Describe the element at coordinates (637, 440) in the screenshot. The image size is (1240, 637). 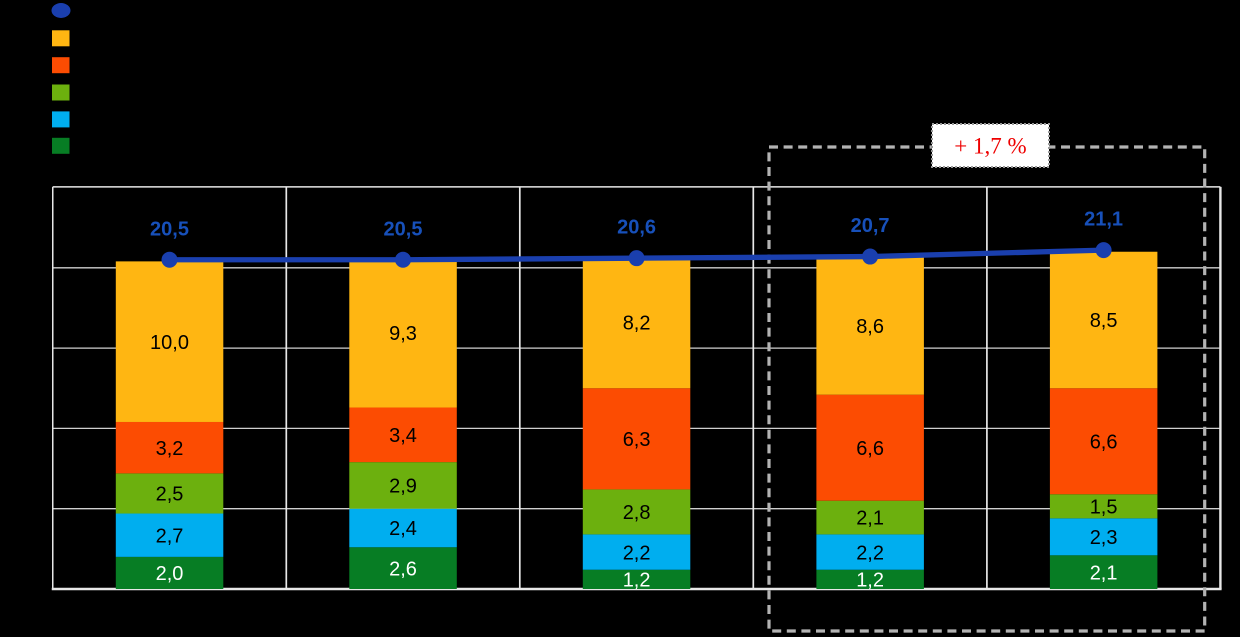
I see `svg-text: 6,3` at that location.